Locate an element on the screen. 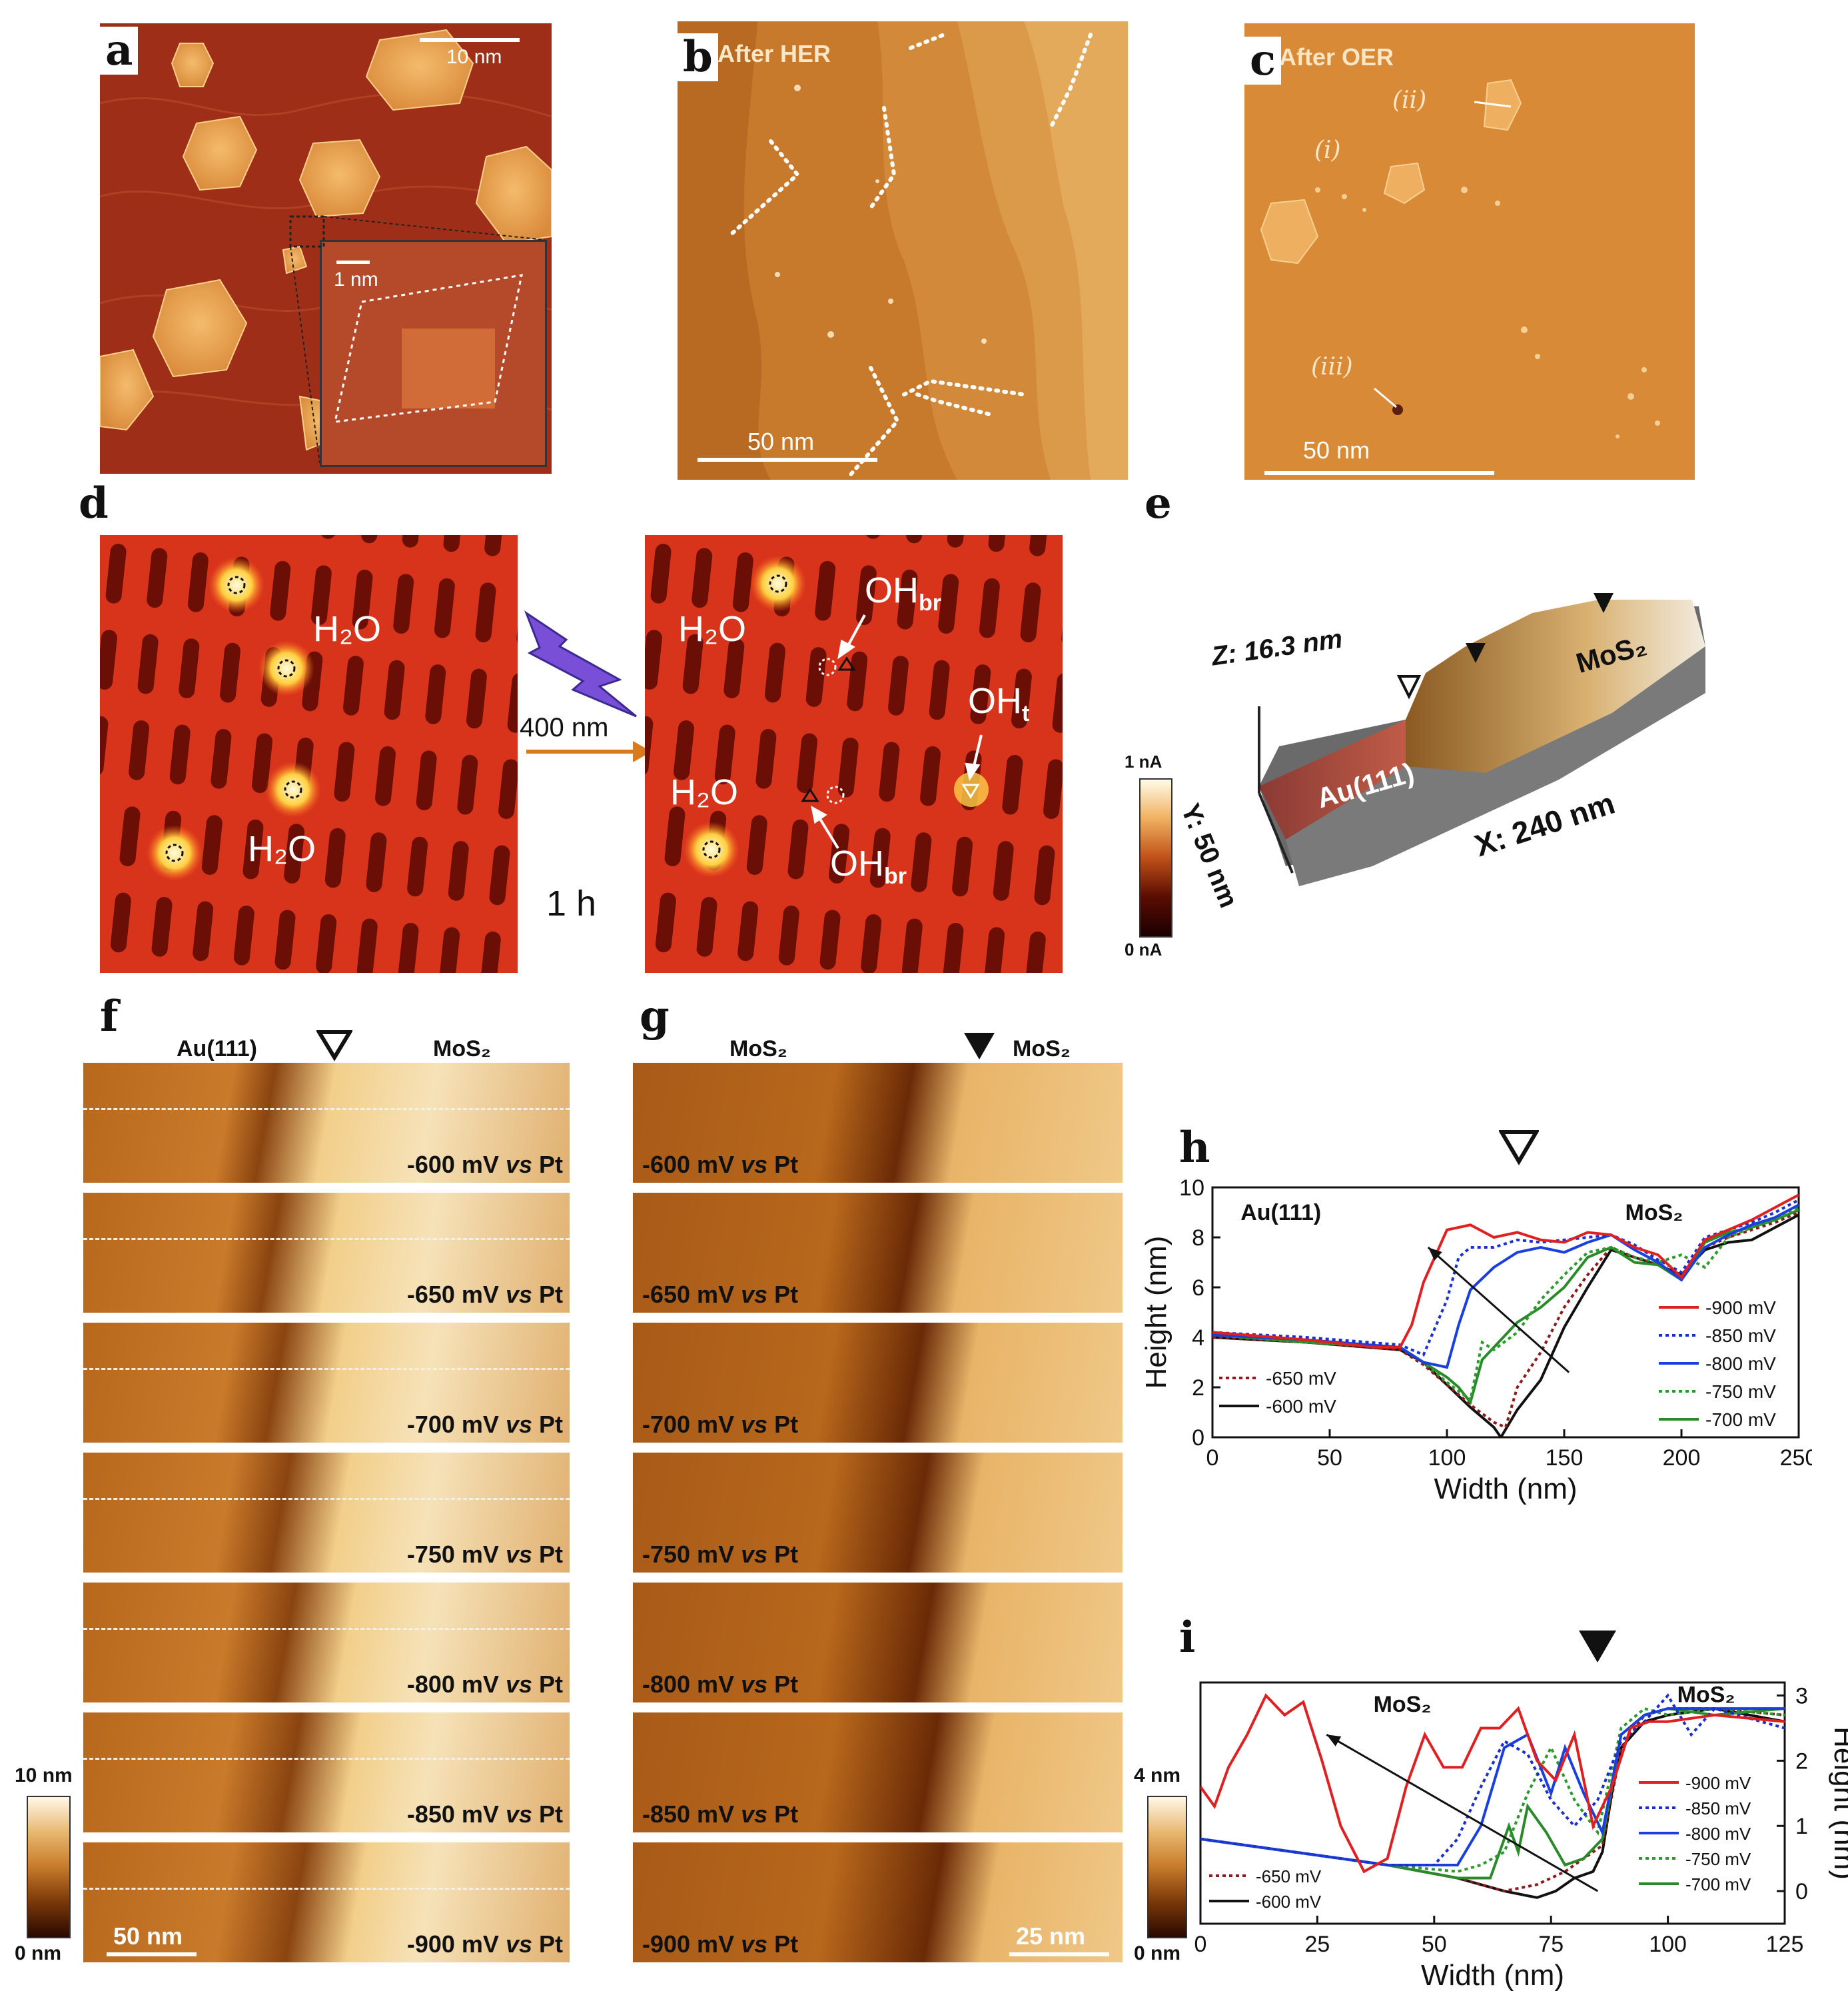 Image resolution: width=1848 pixels, height=1991 pixels. panel-f-label: f is located at coordinates (109, 1016).